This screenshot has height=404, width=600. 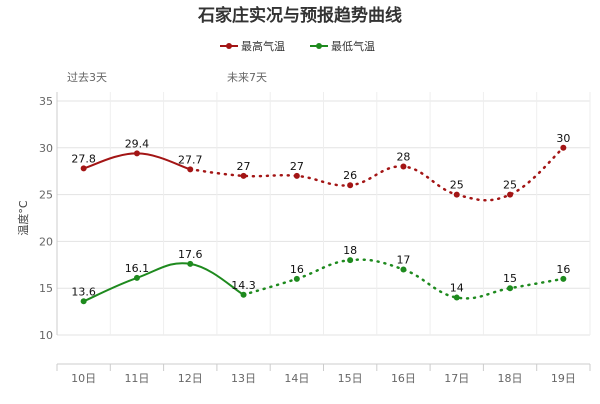 I want to click on data-label: 18, so click(x=350, y=250).